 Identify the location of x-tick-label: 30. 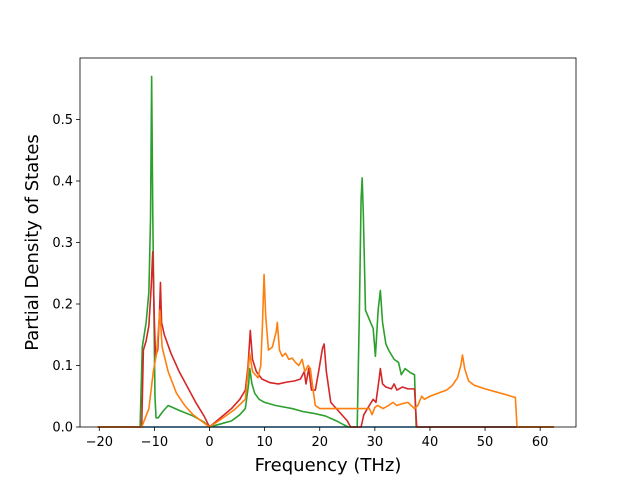
(375, 442).